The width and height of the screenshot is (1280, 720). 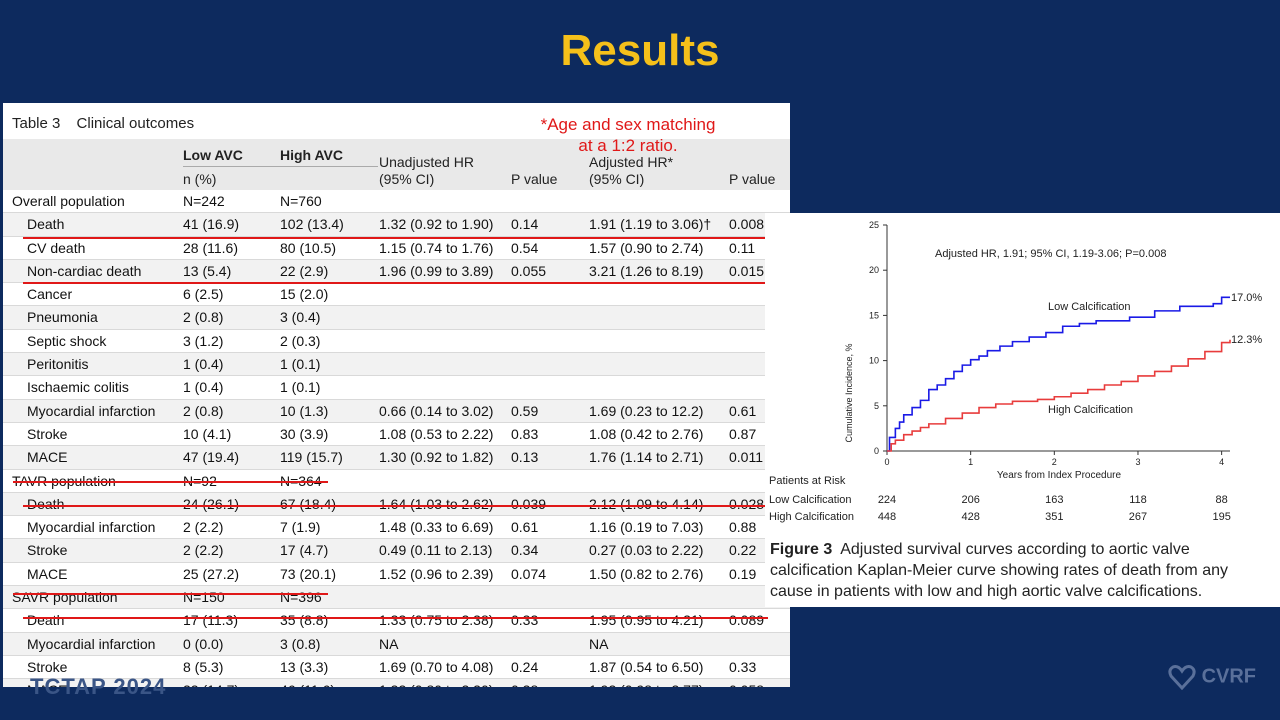 I want to click on table-cell: 3 (1.2), so click(x=203, y=340).